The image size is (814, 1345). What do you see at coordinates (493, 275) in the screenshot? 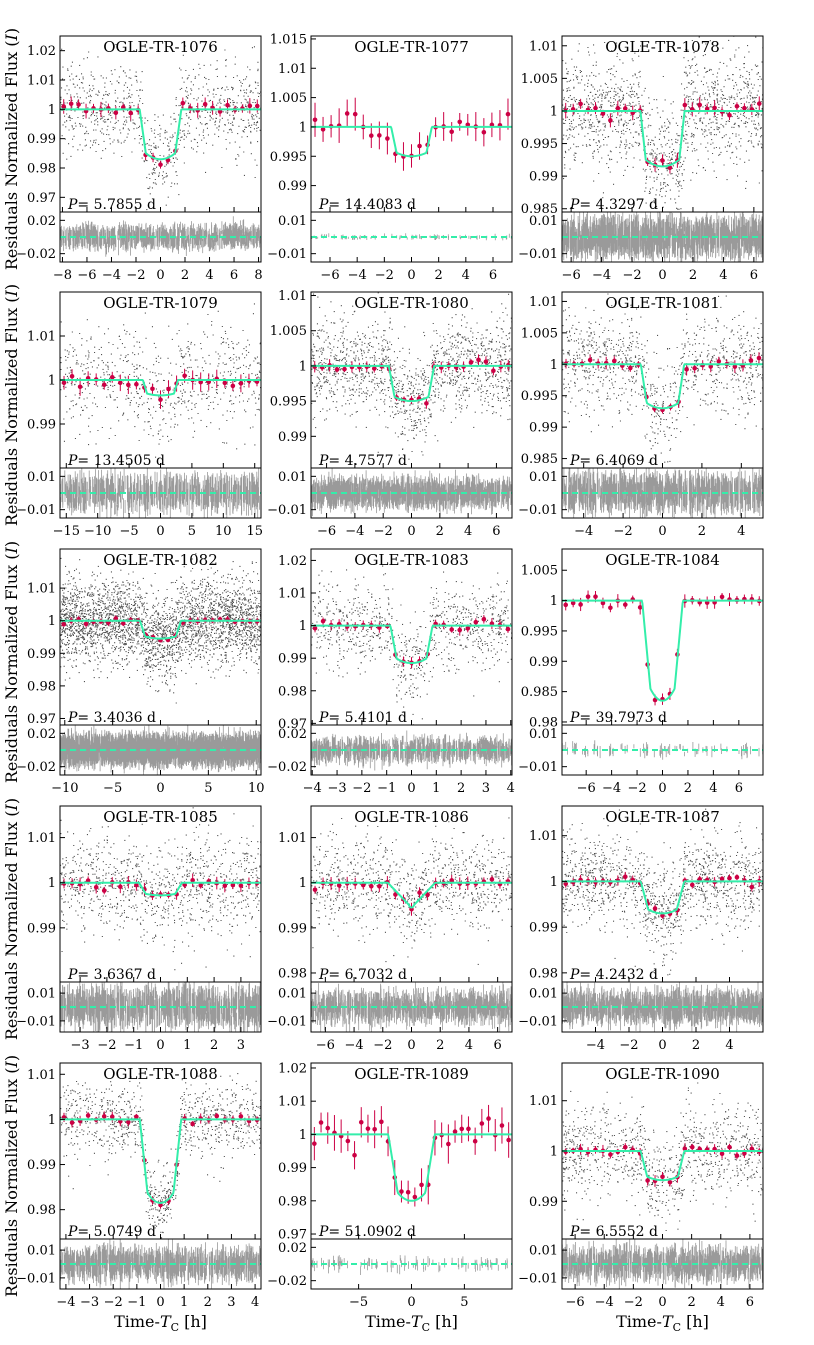
I see `x-tick-label: 6` at bounding box center [493, 275].